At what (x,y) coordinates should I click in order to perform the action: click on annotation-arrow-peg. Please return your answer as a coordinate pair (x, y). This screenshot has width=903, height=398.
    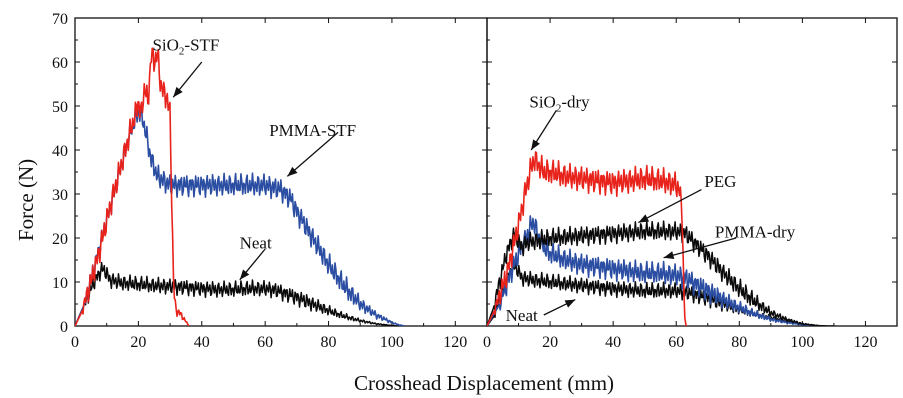
    Looking at the image, I should click on (670, 206).